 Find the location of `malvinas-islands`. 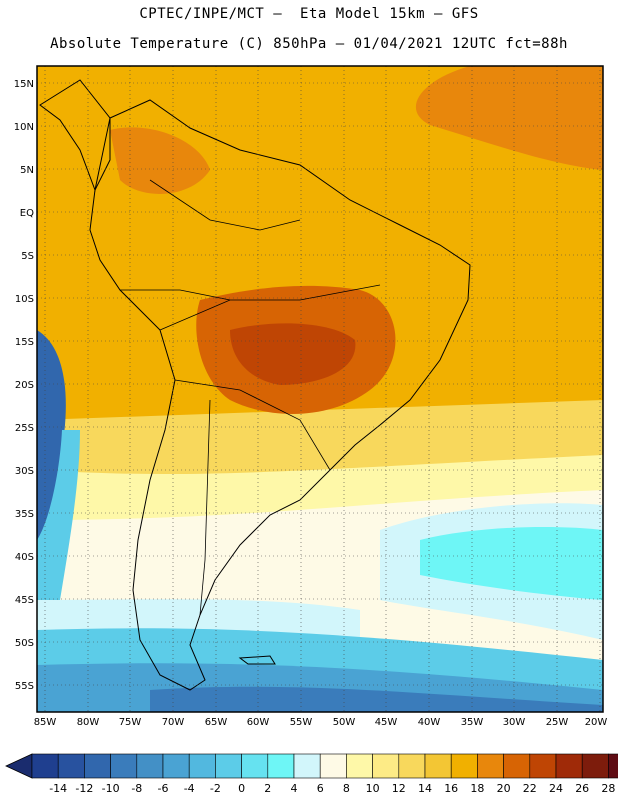

malvinas-islands is located at coordinates (257, 660).